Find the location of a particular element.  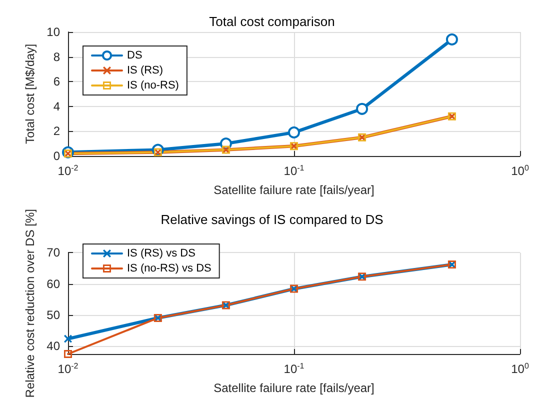

y-tick-label: 60 is located at coordinates (53, 283).